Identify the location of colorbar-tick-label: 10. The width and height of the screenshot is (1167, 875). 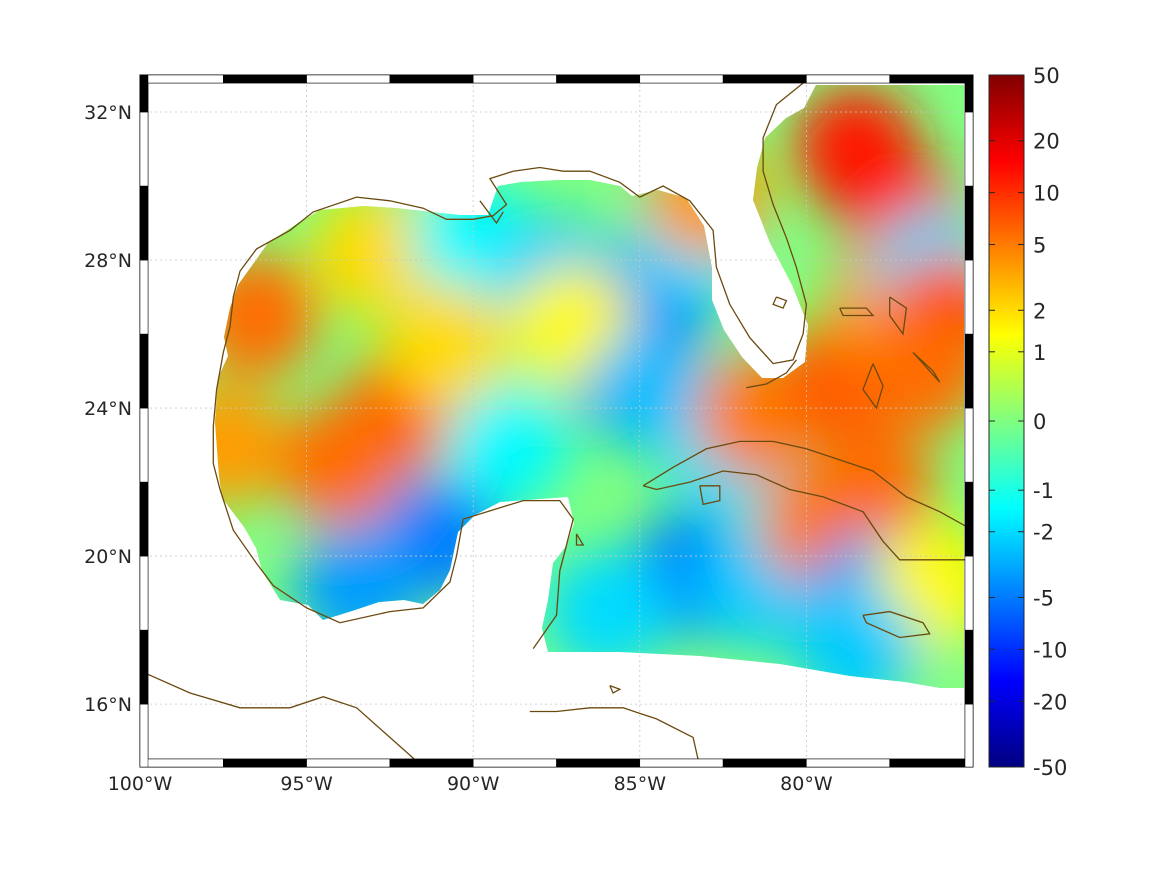
(1046, 194).